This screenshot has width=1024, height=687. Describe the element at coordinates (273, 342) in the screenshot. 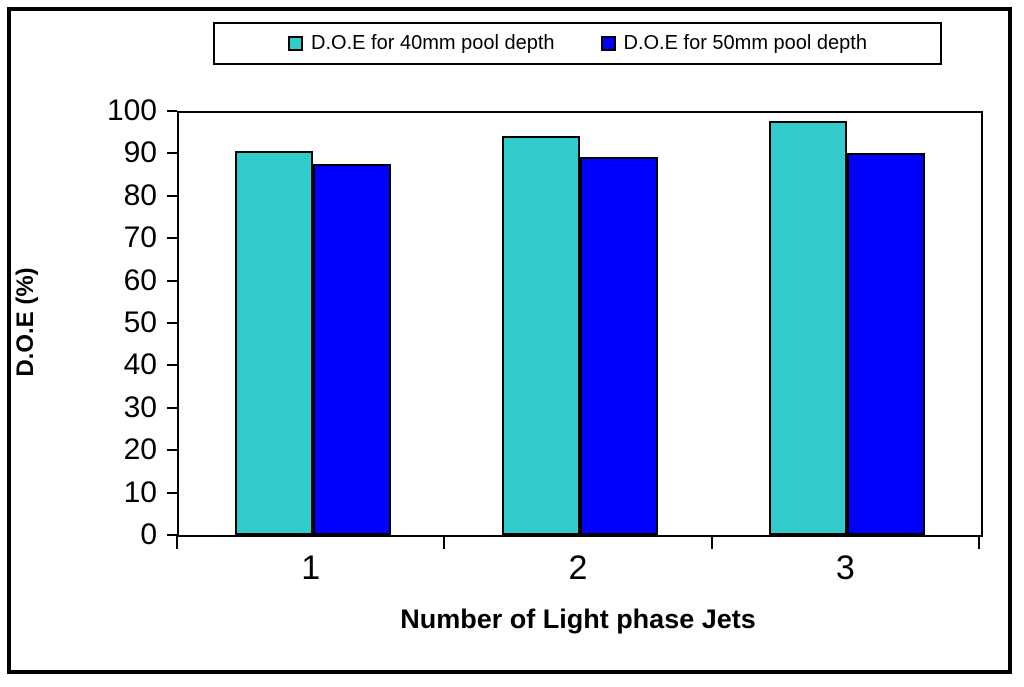

I see `bar-series0-cat1` at that location.